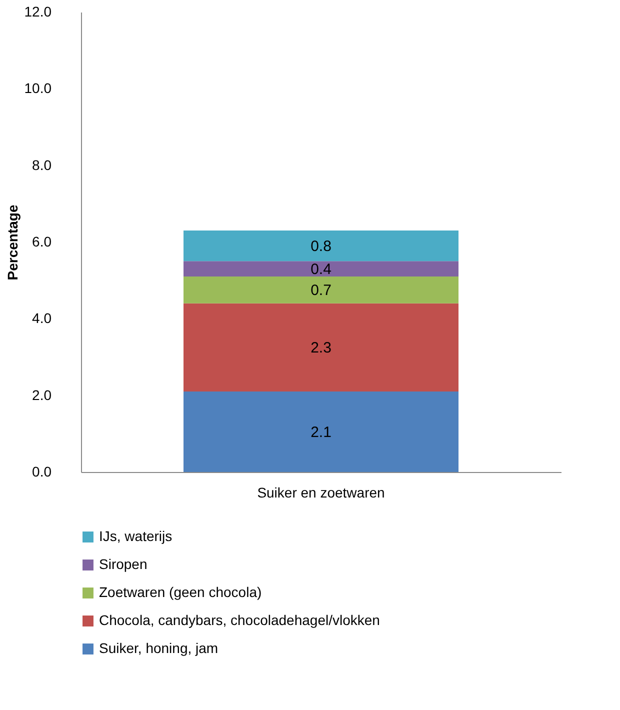  What do you see at coordinates (42, 164) in the screenshot?
I see `y-tick-label: 8.0` at bounding box center [42, 164].